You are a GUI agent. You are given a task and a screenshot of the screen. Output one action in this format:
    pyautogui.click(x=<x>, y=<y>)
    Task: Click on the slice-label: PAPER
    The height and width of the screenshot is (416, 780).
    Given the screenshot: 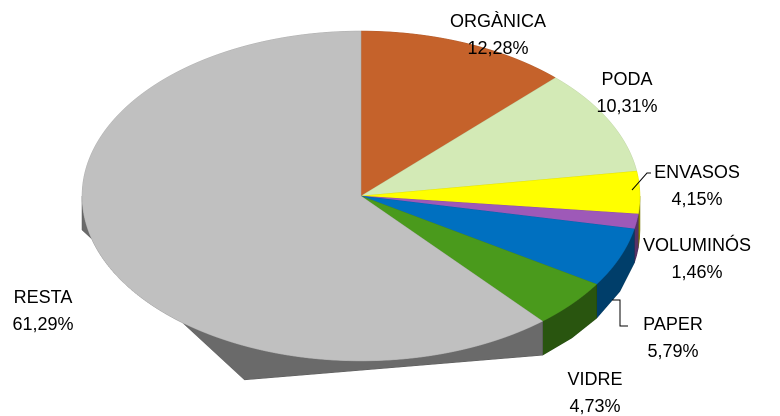 What is the action you would take?
    pyautogui.click(x=673, y=324)
    